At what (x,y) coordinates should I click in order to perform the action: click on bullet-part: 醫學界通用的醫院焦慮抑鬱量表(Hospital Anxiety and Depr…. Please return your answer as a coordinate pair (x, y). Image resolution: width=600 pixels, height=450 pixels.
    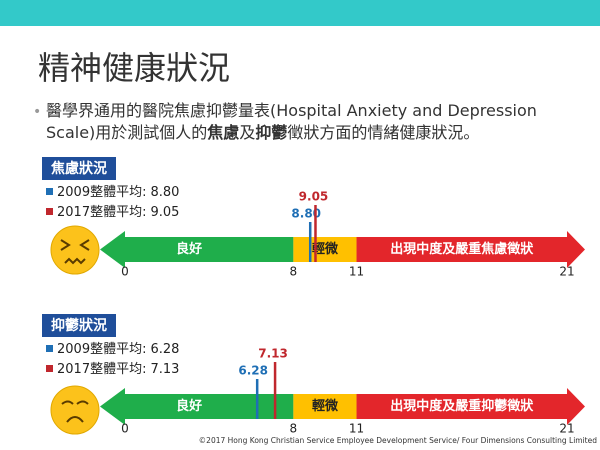
    Looking at the image, I should click on (291, 110).